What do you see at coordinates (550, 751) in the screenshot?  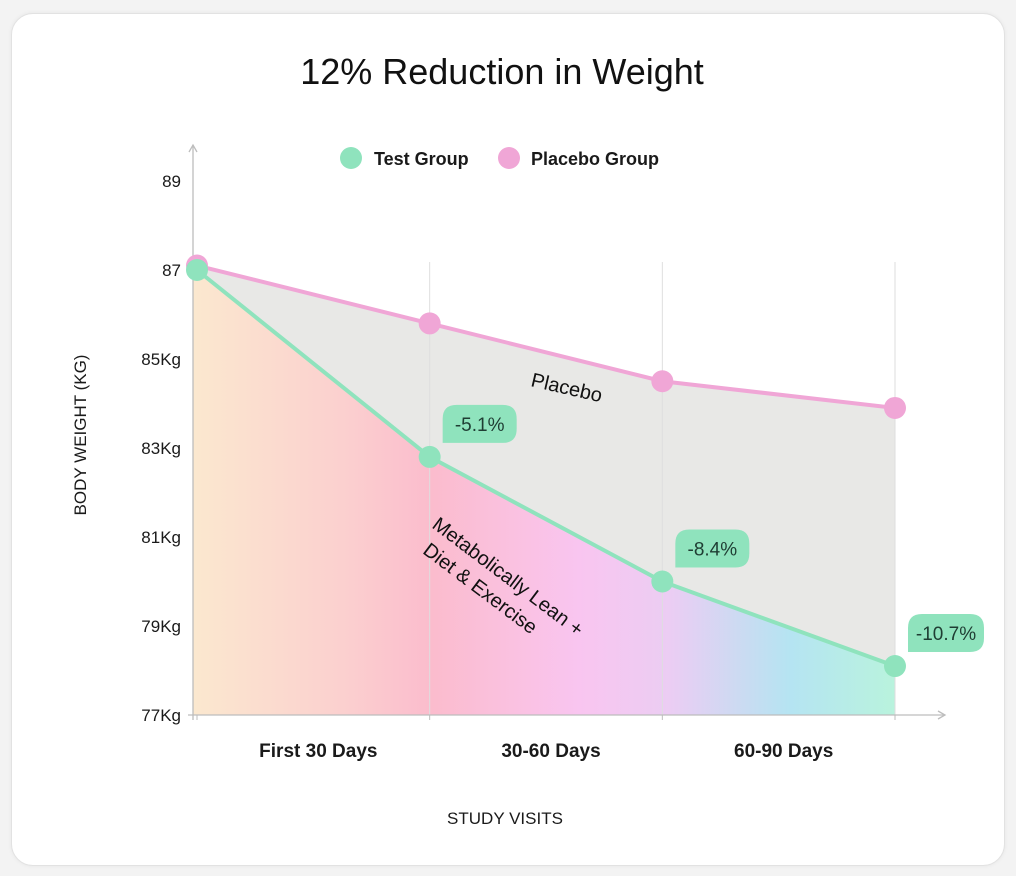 I see `x-category-label: 30-60 Days` at bounding box center [550, 751].